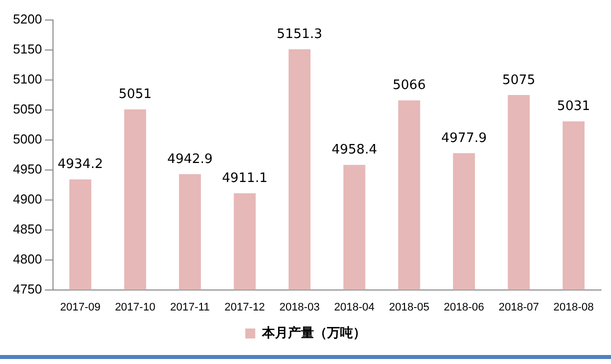 This screenshot has width=611, height=364. I want to click on x-tick-label: 2018-04, so click(354, 307).